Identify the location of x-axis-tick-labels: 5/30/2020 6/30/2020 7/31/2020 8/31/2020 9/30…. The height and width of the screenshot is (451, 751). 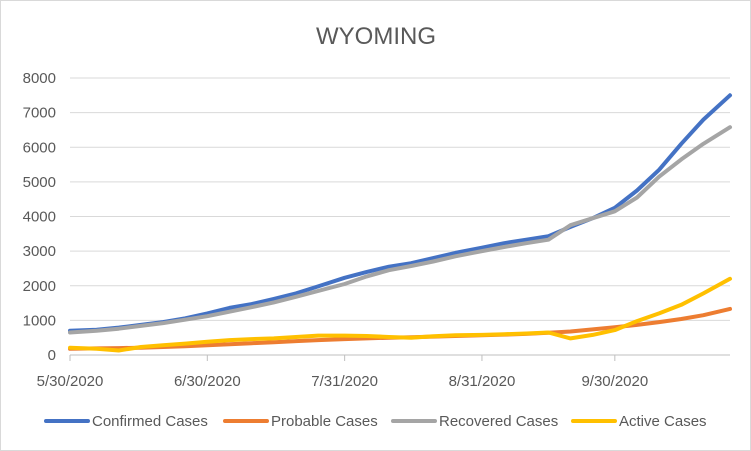
(342, 372).